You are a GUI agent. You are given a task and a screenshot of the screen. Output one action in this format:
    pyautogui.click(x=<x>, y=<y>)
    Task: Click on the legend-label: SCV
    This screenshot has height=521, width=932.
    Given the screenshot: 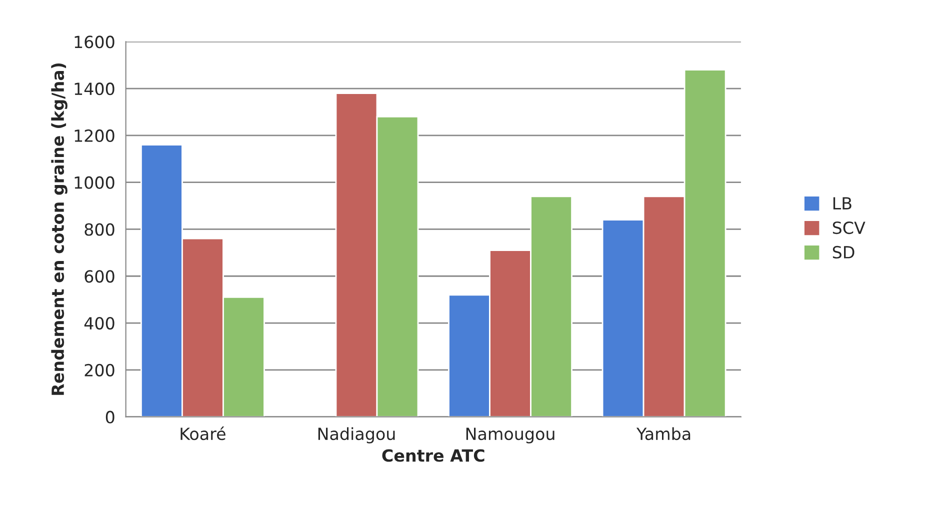 What is the action you would take?
    pyautogui.click(x=849, y=227)
    